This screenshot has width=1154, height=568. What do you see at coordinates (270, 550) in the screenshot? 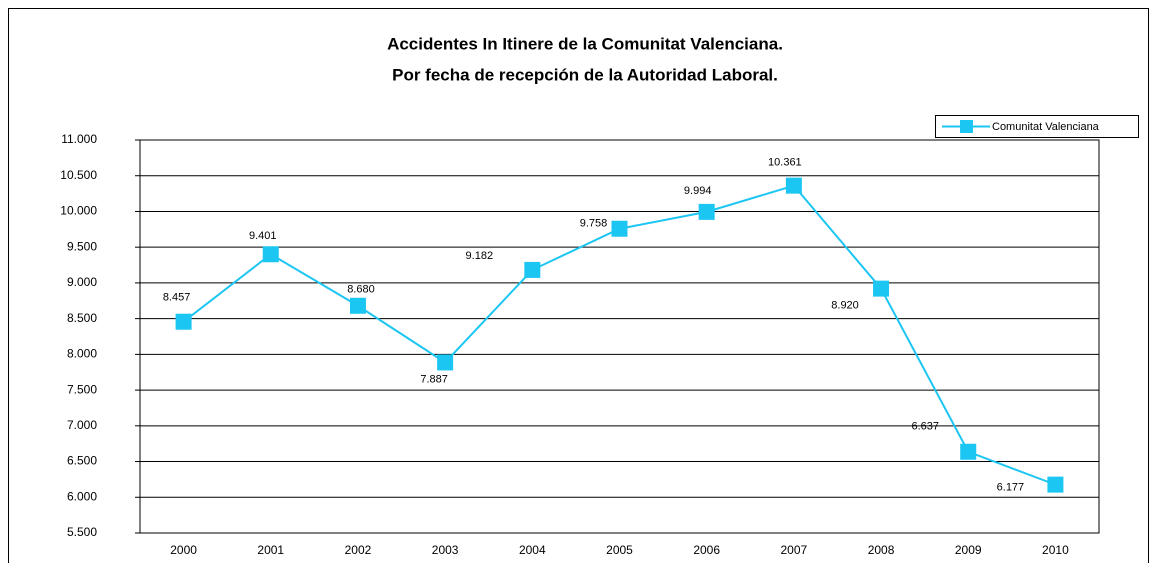
I see `x-tick-label: 2001` at bounding box center [270, 550].